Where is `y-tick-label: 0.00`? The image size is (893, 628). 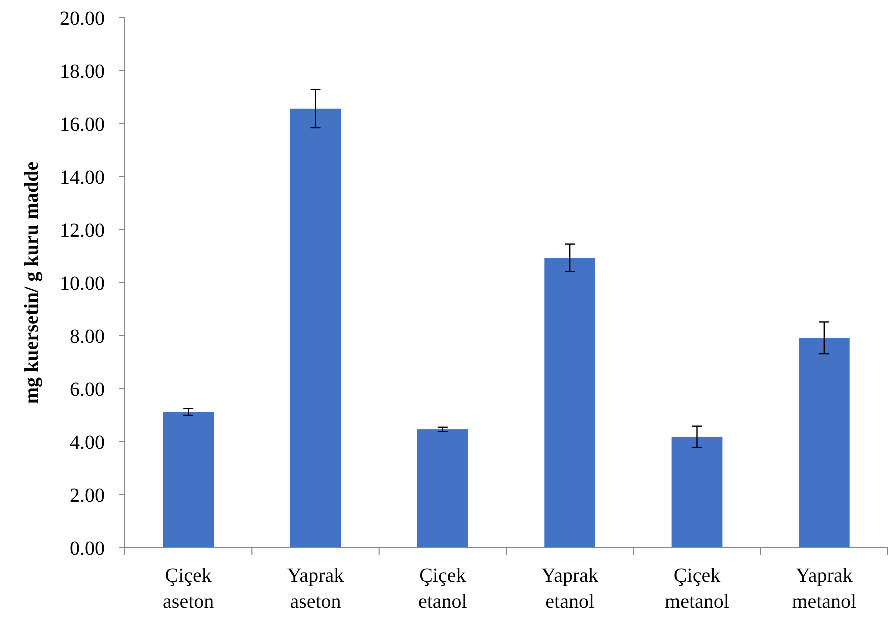 y-tick-label: 0.00 is located at coordinates (87, 549).